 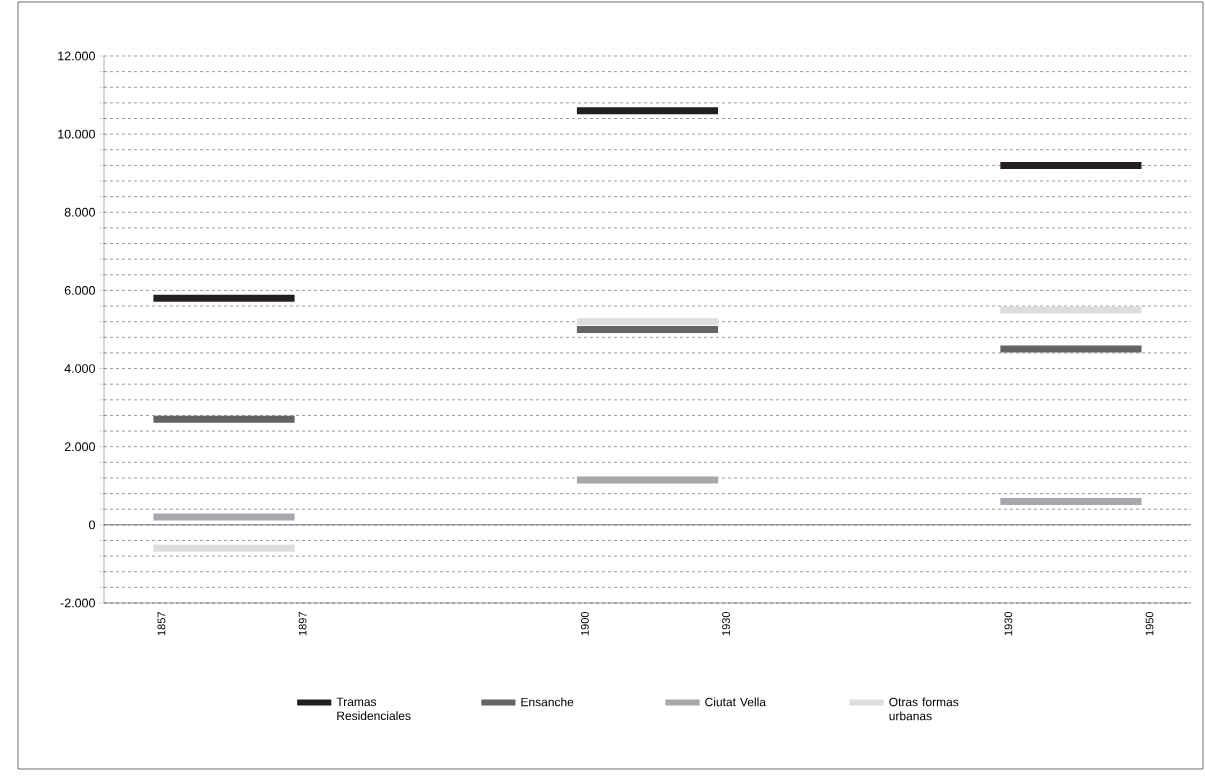 What do you see at coordinates (77, 603) in the screenshot?
I see `y-tick-label: -2.000` at bounding box center [77, 603].